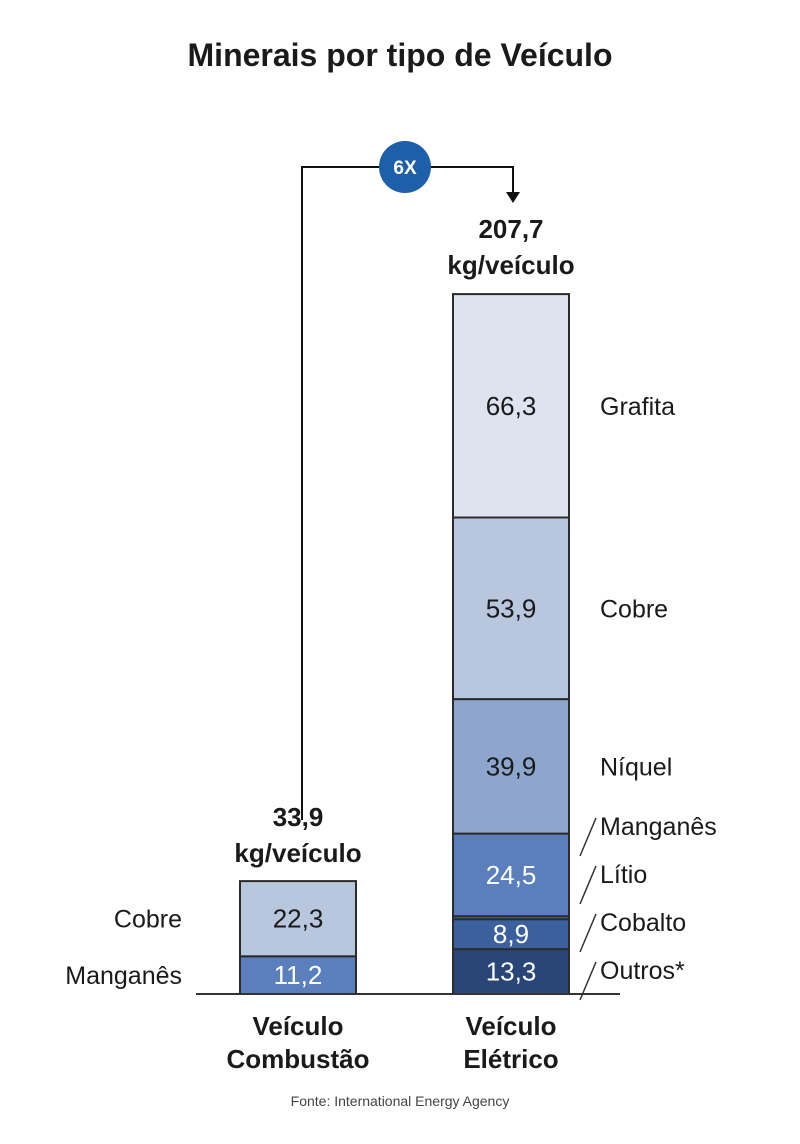 Image resolution: width=800 pixels, height=1144 pixels. What do you see at coordinates (510, 229) in the screenshot?
I see `total-value-electric: 207,7` at bounding box center [510, 229].